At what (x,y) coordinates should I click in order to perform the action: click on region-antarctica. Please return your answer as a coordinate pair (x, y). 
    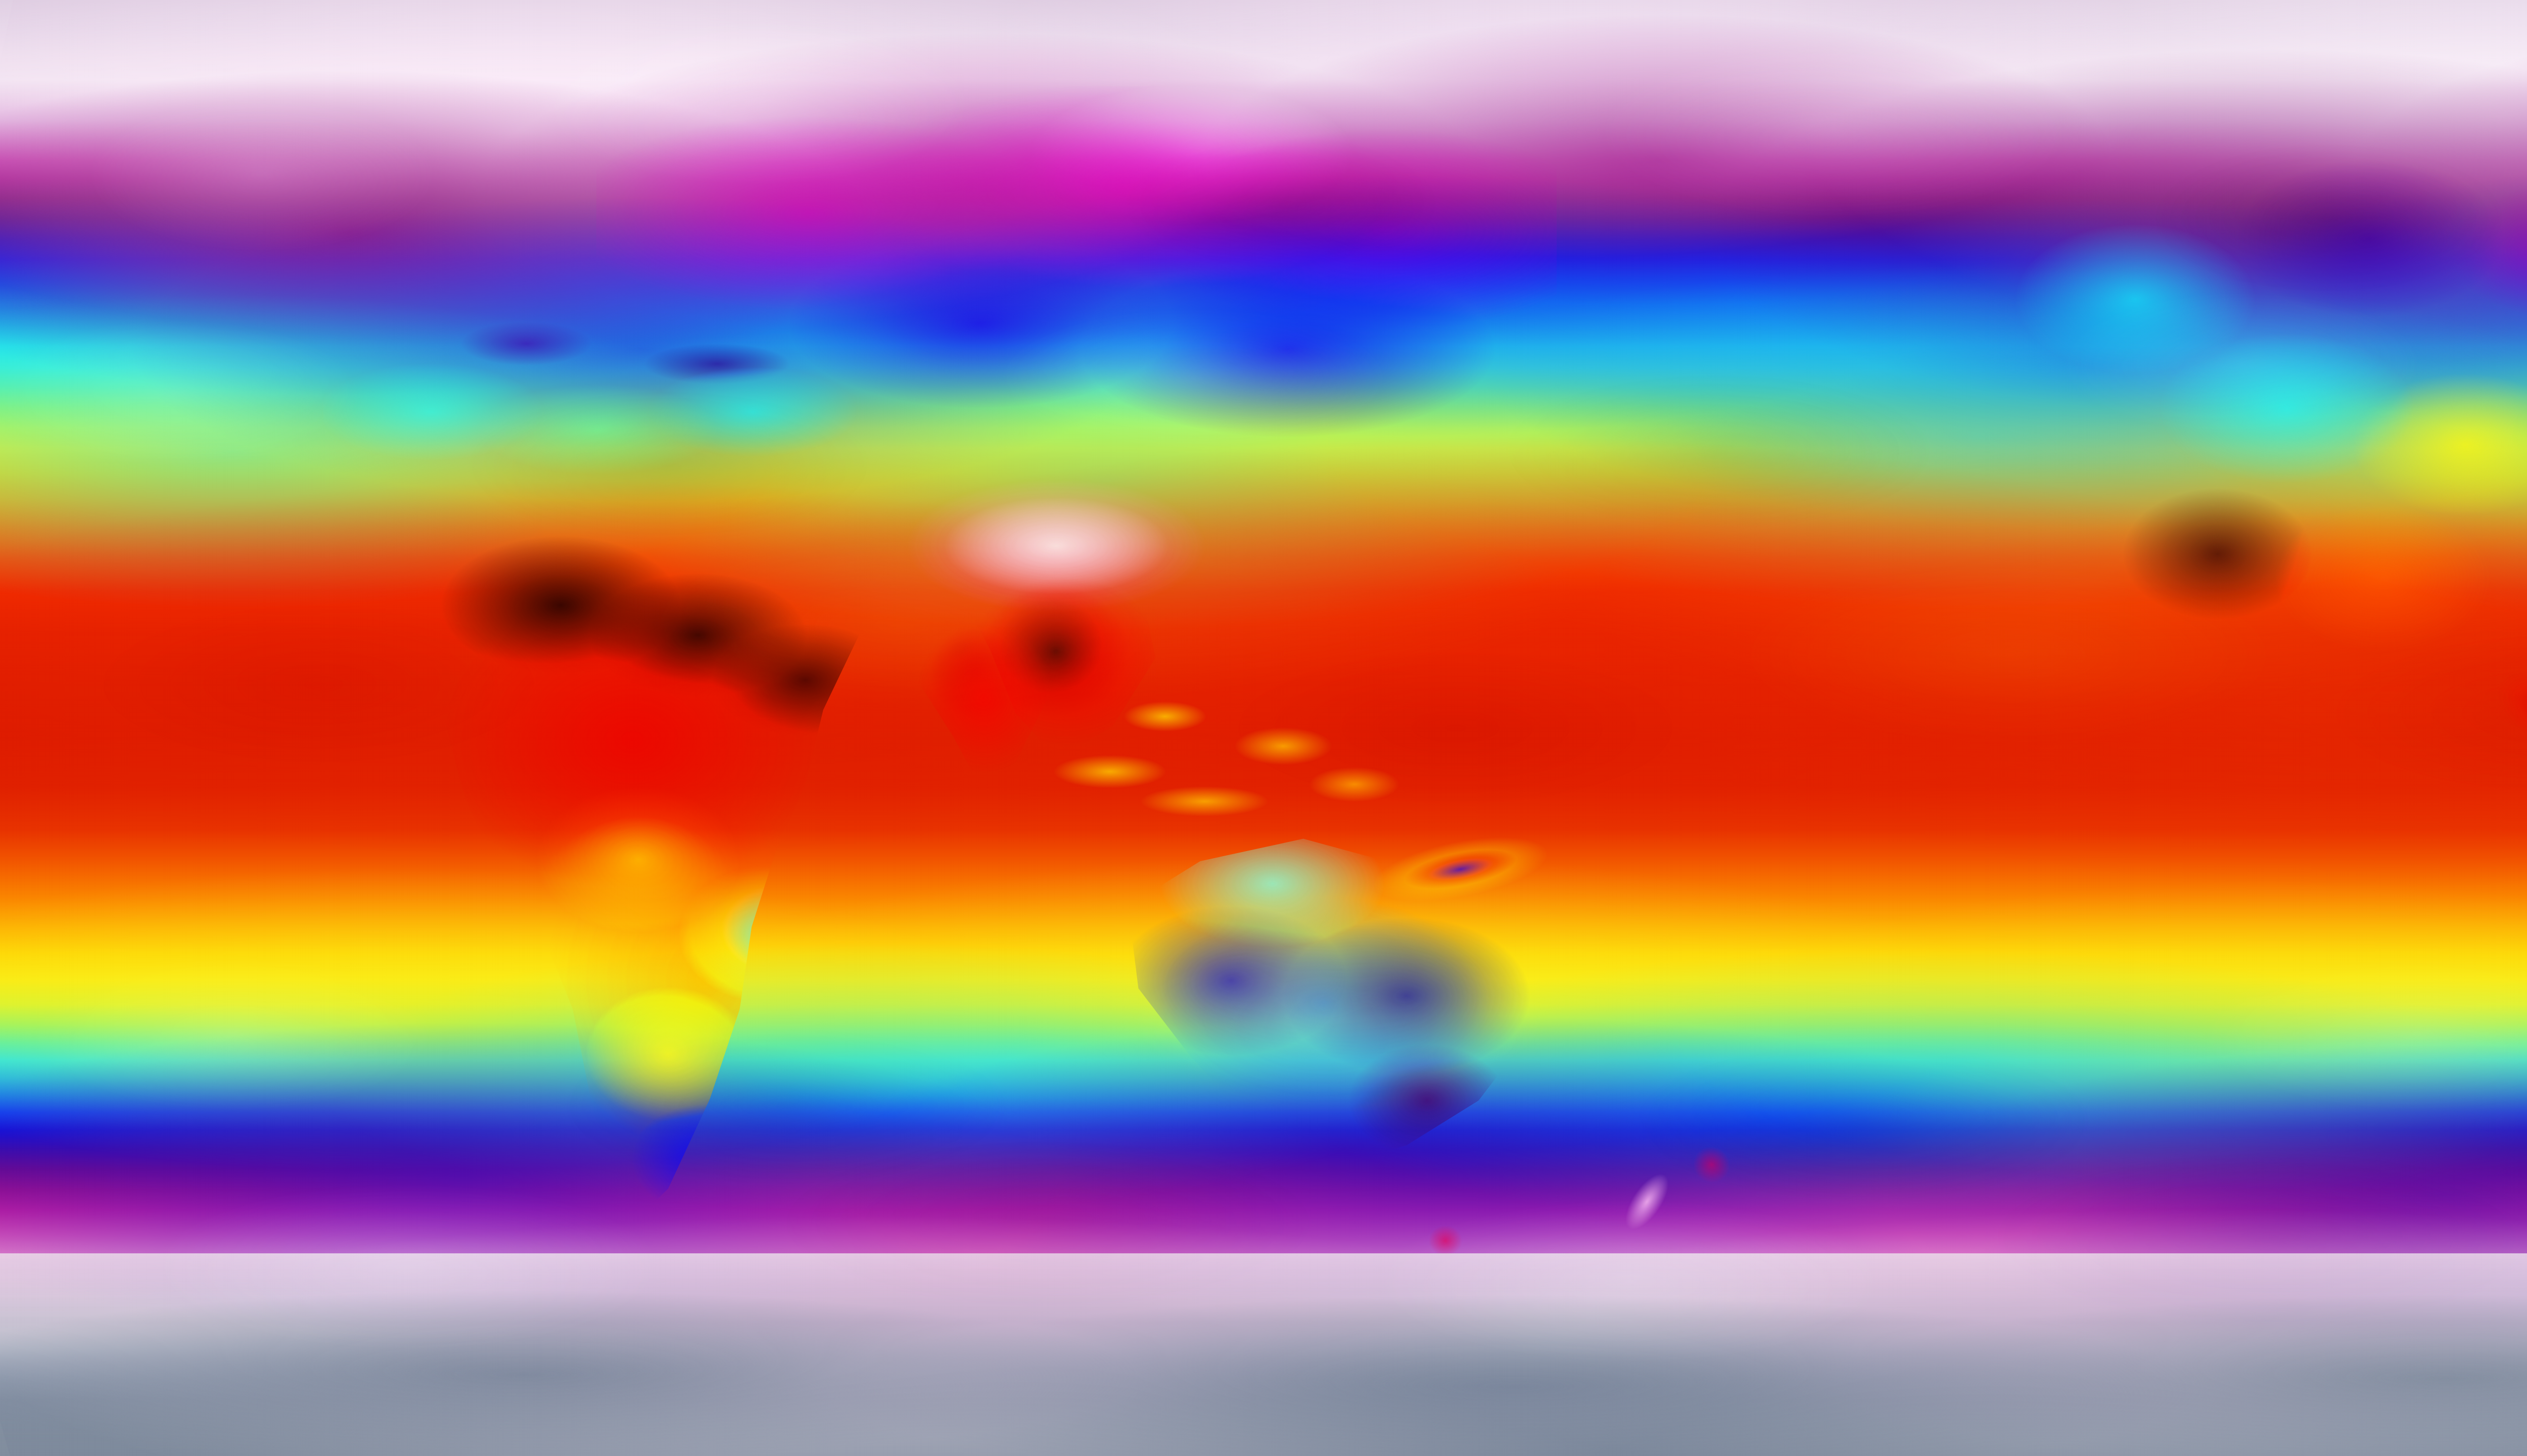
    Looking at the image, I should click on (1263, 1354).